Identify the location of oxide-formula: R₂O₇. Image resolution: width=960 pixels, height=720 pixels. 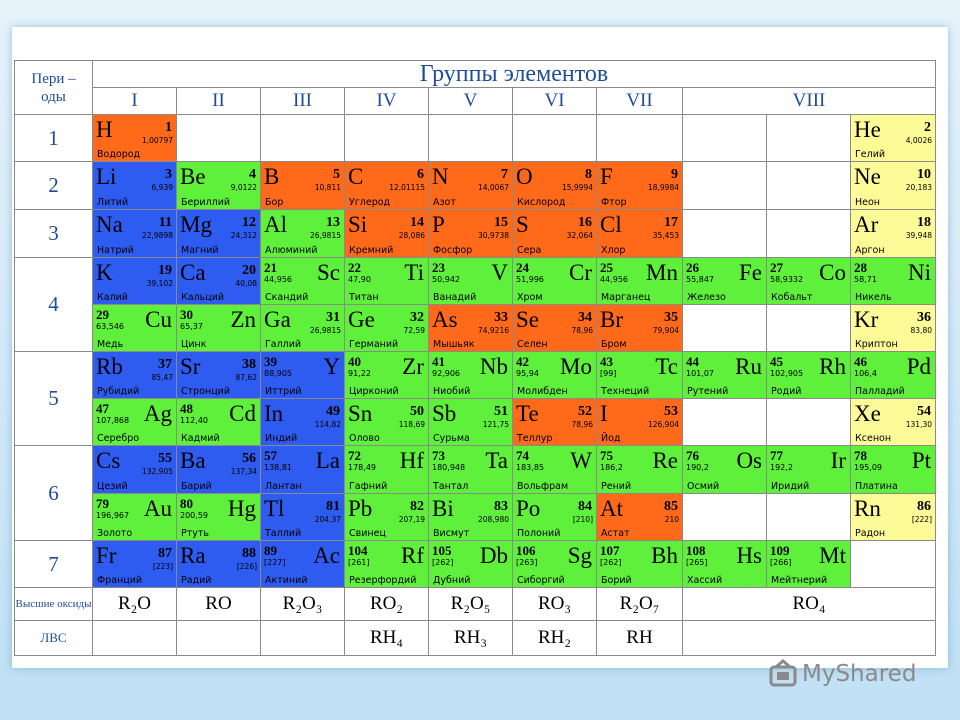
(639, 604).